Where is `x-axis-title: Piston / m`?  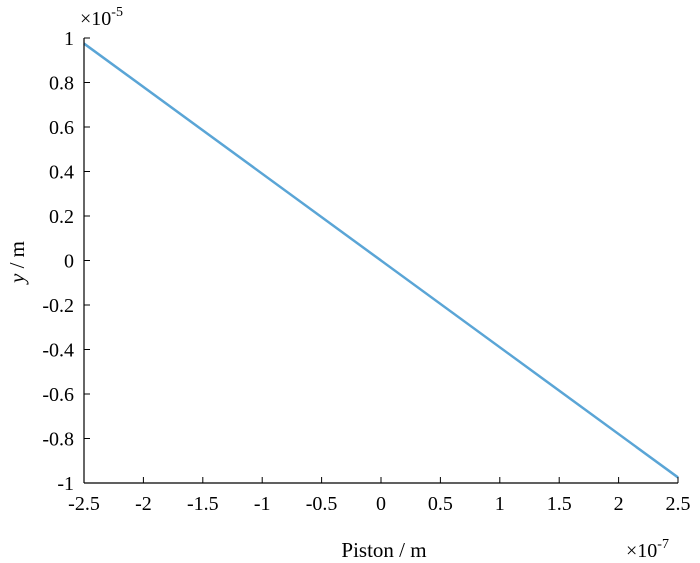 x-axis-title: Piston / m is located at coordinates (383, 550).